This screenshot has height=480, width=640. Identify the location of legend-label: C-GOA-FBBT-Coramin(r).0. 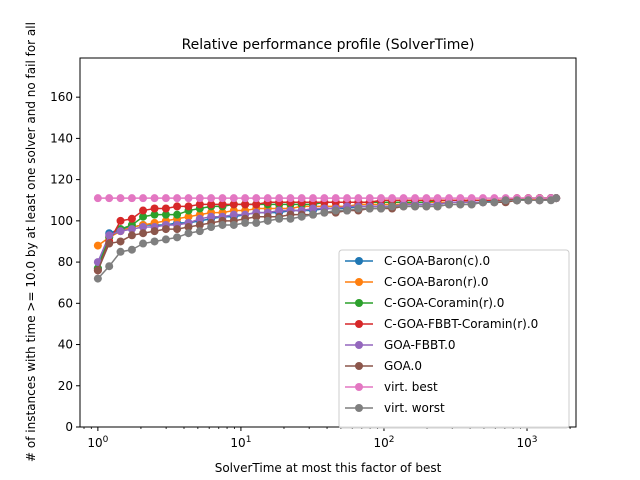
(461, 324).